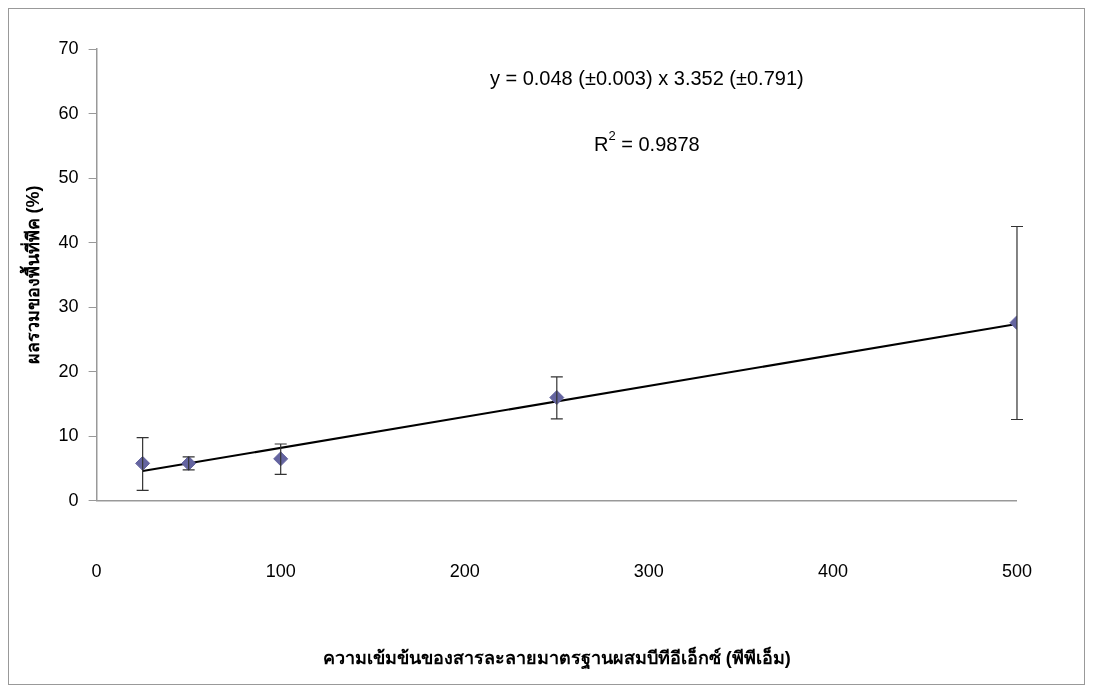 The width and height of the screenshot is (1095, 695). What do you see at coordinates (648, 570) in the screenshot?
I see `x-tick-label: 300` at bounding box center [648, 570].